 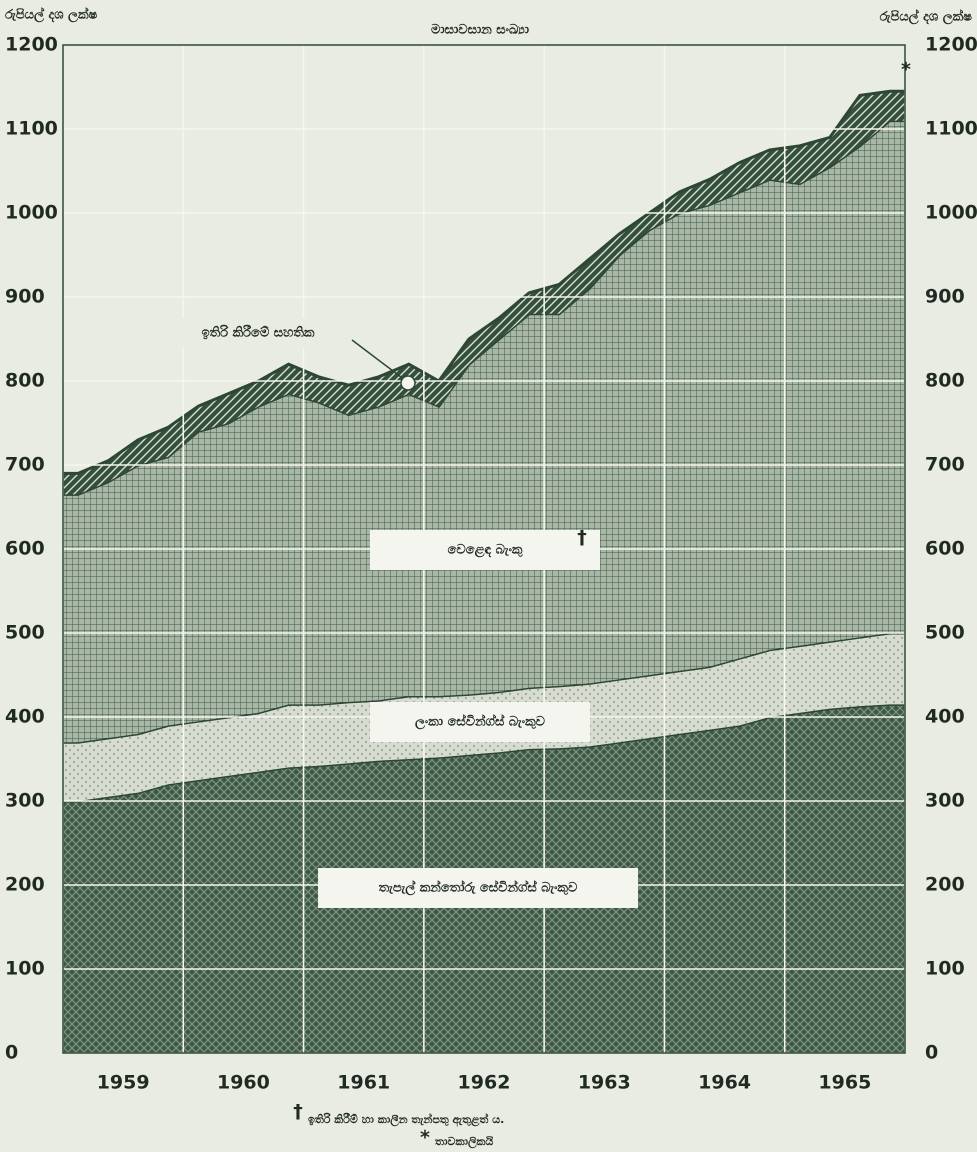 I want to click on note-marker: *, so click(x=906, y=70).